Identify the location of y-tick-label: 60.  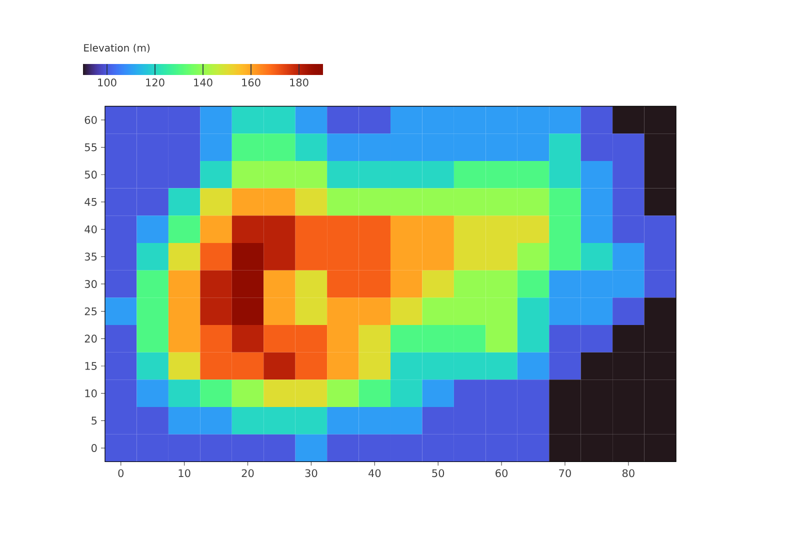
(90, 120).